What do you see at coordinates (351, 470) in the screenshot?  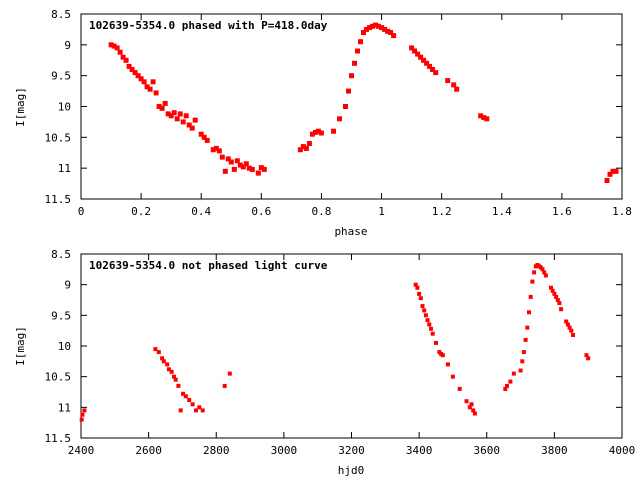 I see `x-axis-label: hjd0` at bounding box center [351, 470].